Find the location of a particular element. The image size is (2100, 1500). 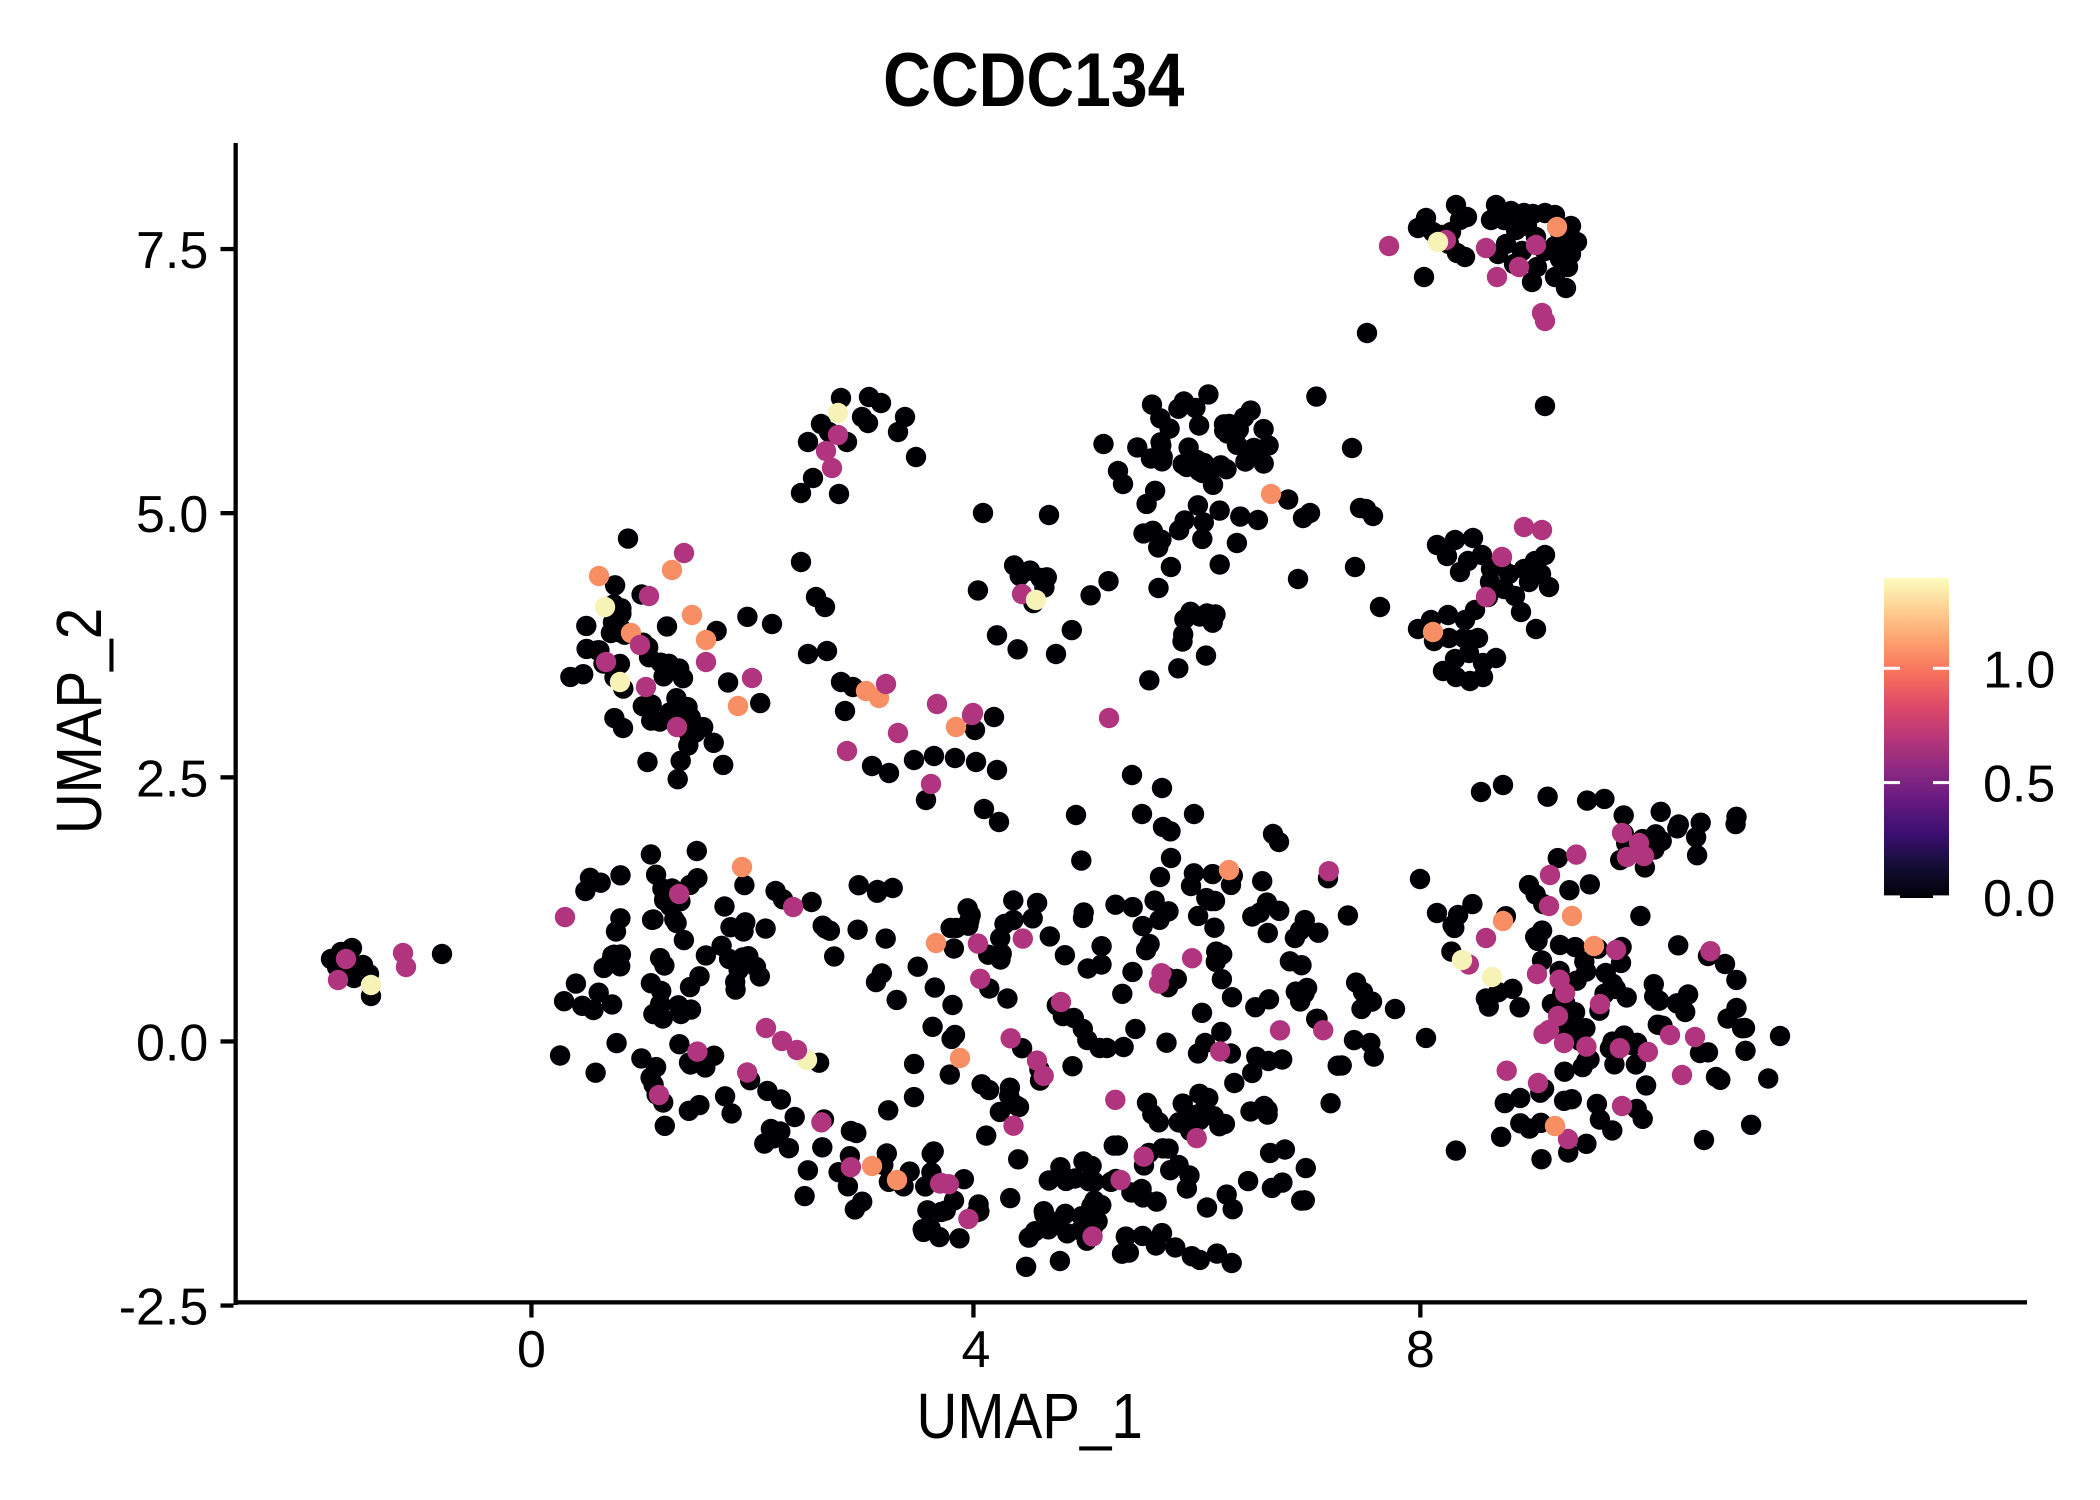

svg-text: 5.0 is located at coordinates (172, 515).